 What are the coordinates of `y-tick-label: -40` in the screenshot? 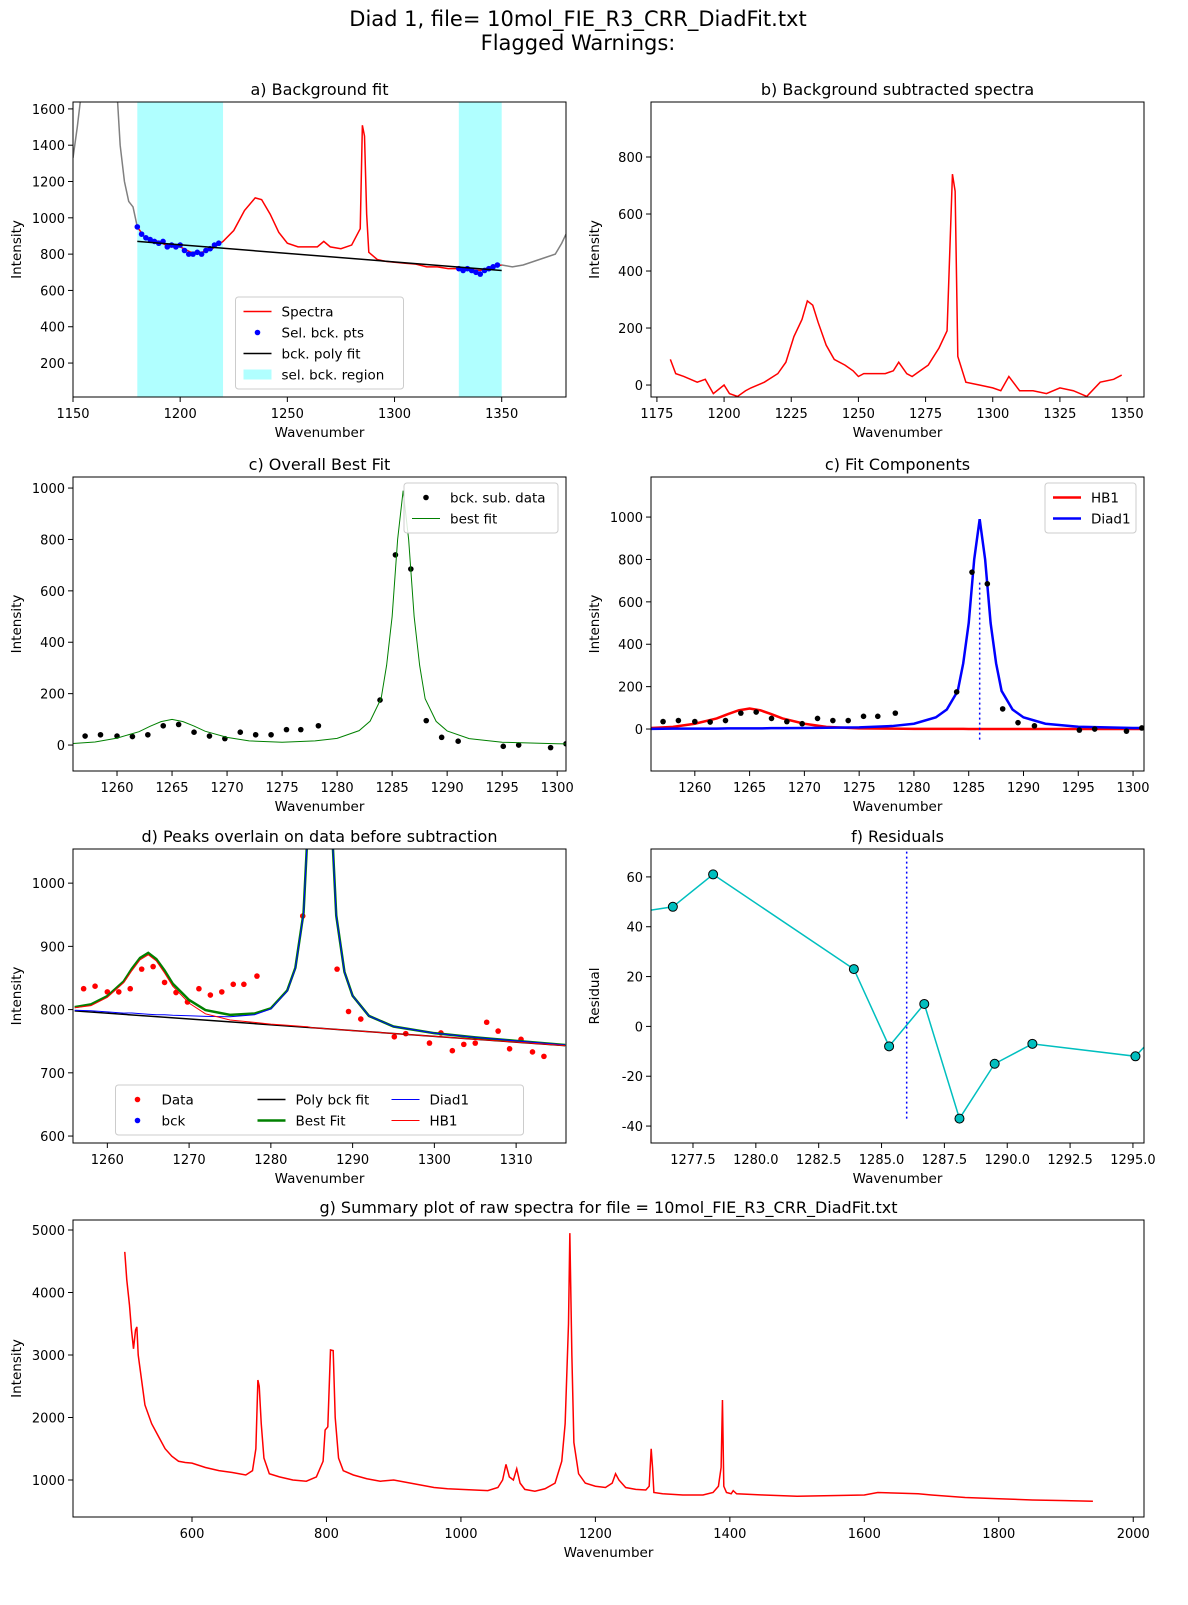 It's located at (632, 1127).